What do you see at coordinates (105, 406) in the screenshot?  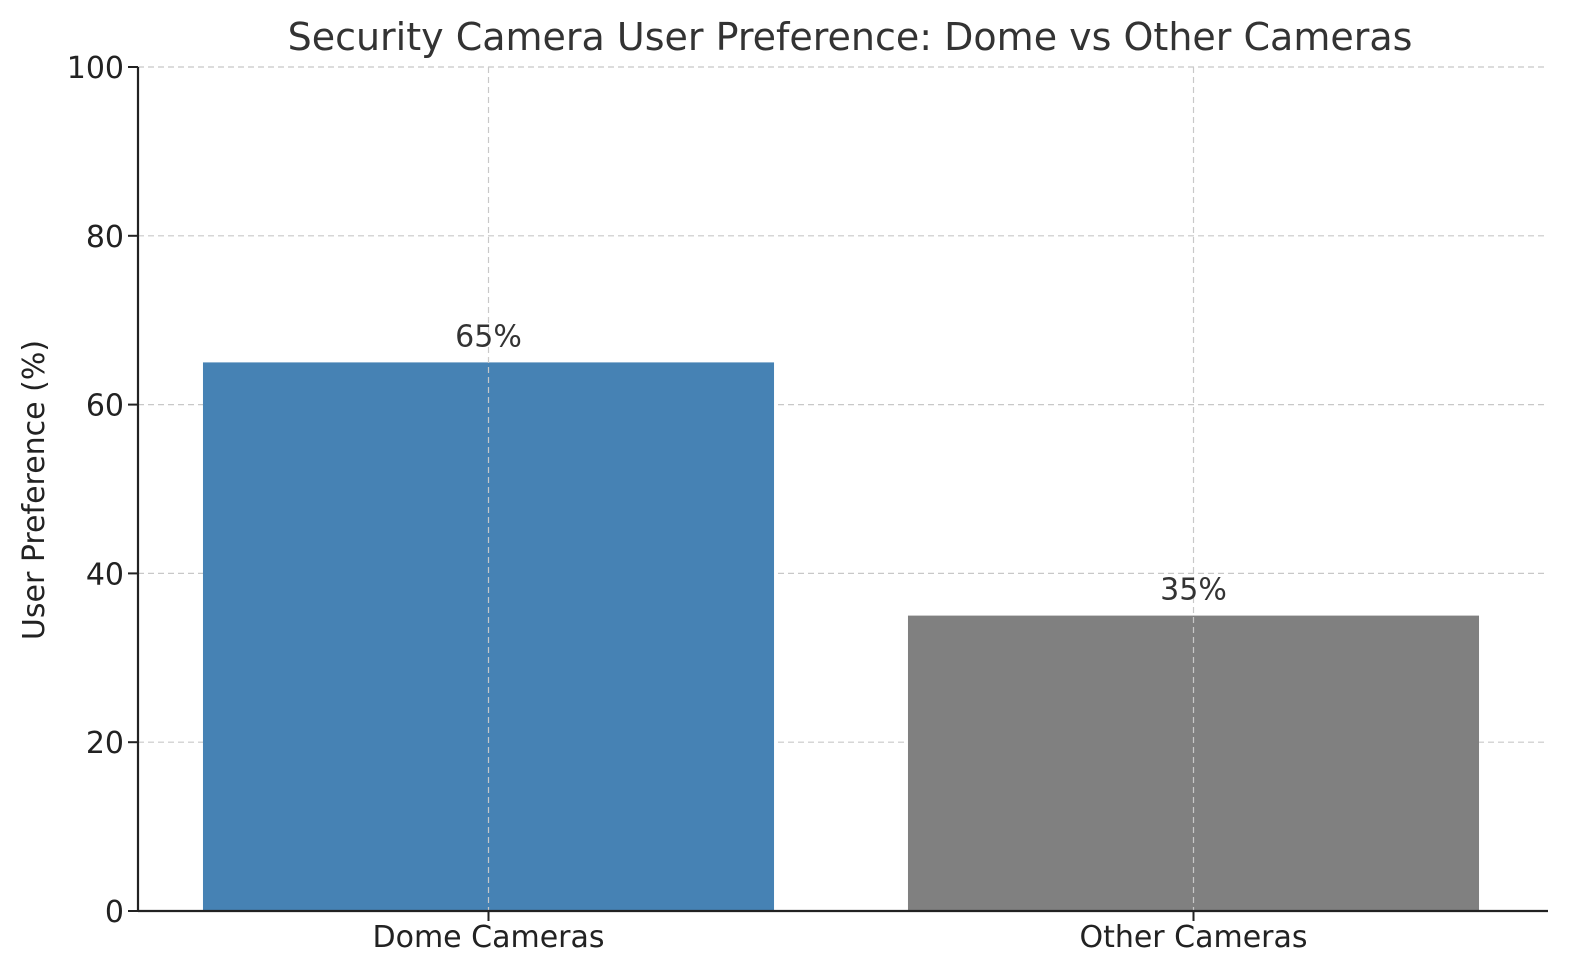 I see `y-tick-label: 60` at bounding box center [105, 406].